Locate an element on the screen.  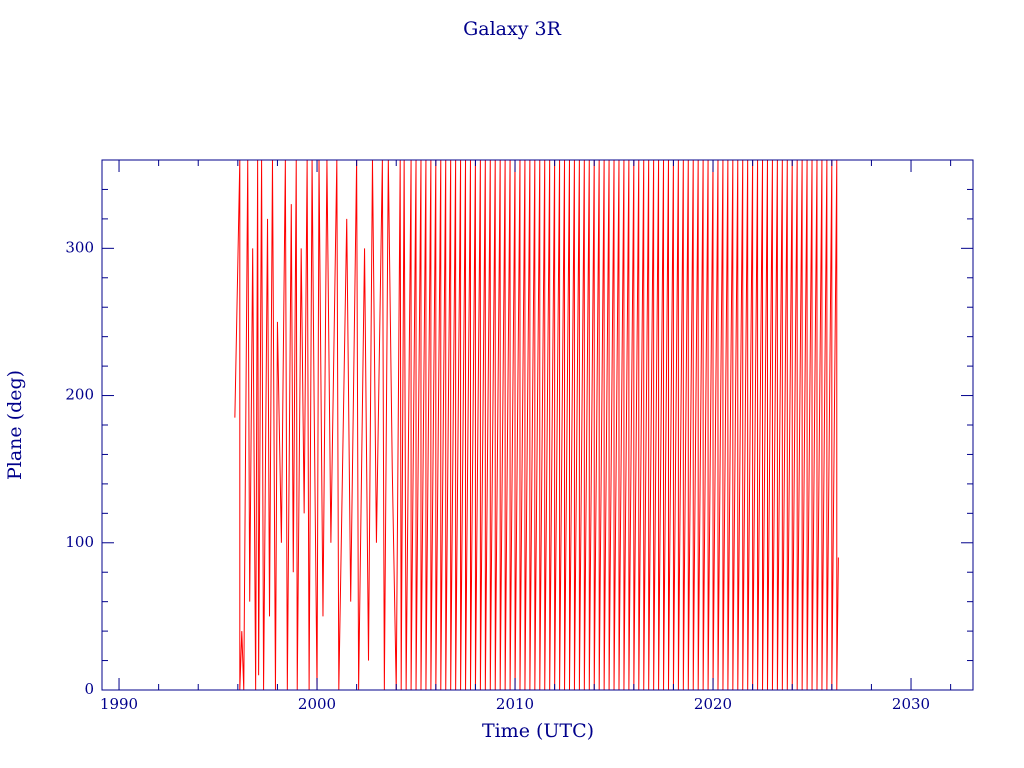
y-tick-label: 100 is located at coordinates (79, 542).